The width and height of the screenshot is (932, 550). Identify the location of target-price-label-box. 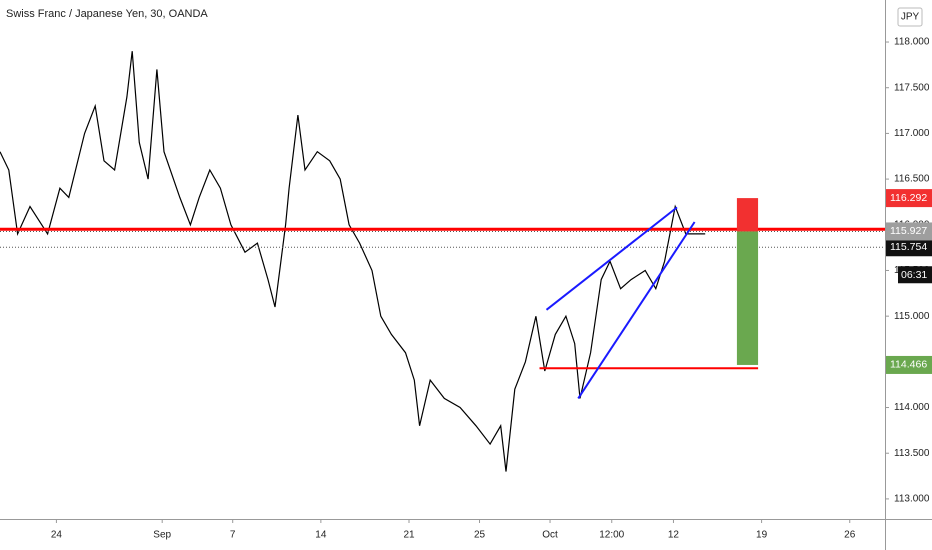
(909, 364).